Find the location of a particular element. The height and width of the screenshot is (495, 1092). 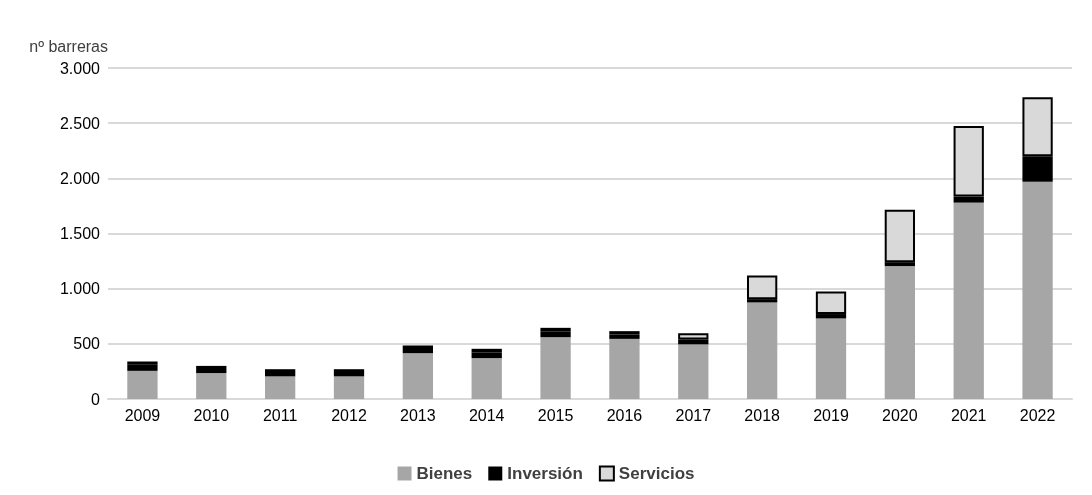

x-tick-label: 2018 is located at coordinates (762, 415).